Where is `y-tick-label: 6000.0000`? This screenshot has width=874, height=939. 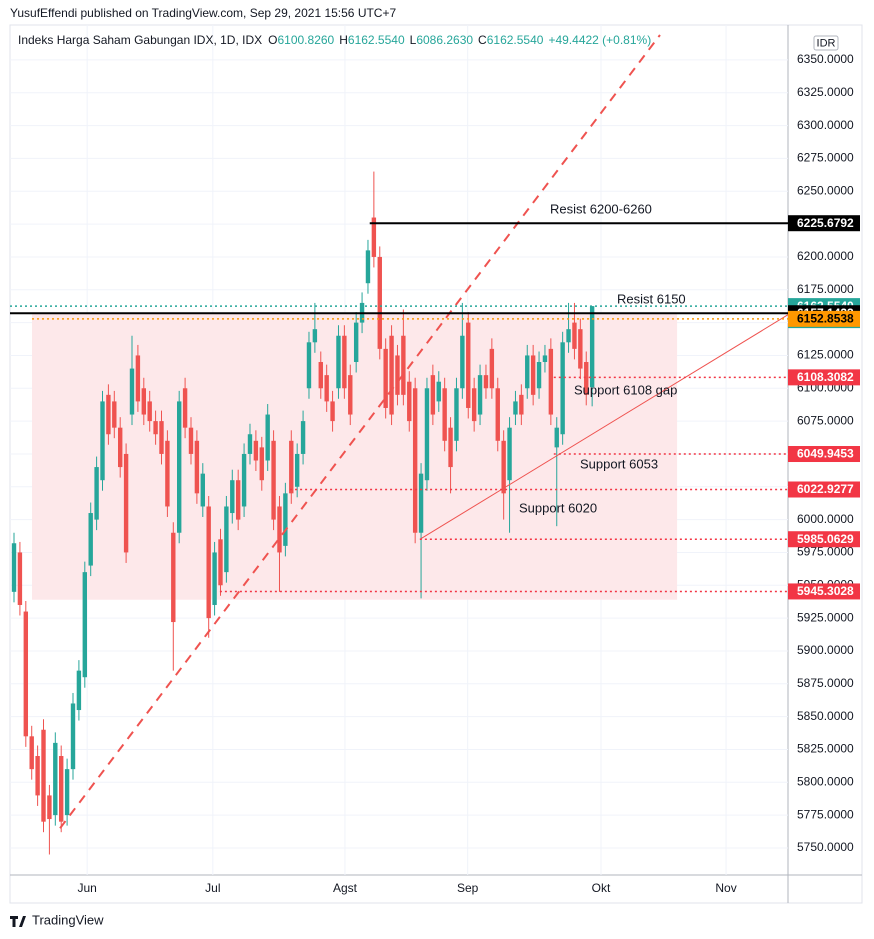
y-tick-label: 6000.0000 is located at coordinates (825, 519).